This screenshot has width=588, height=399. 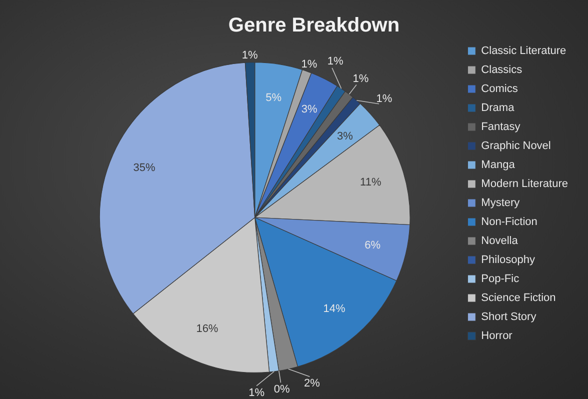 I want to click on legend-label: Short Story, so click(x=509, y=317).